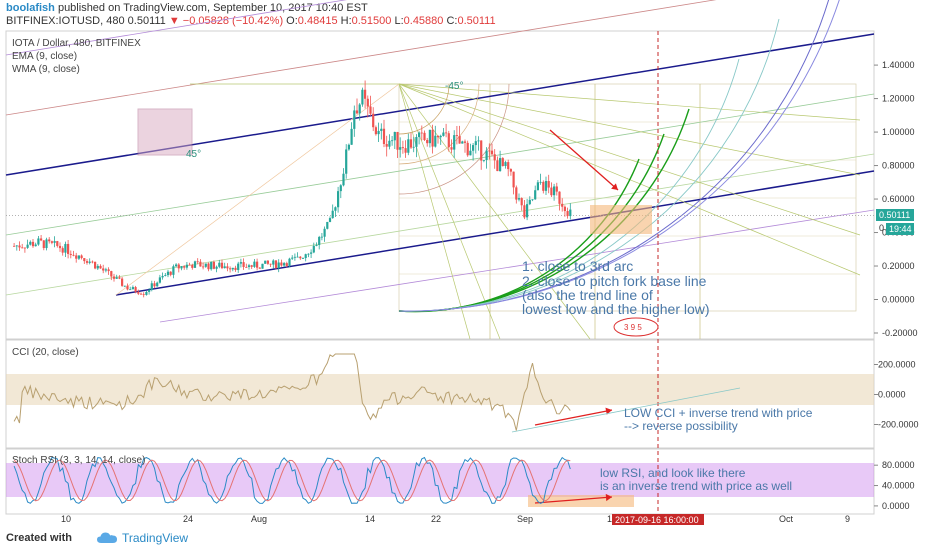  Describe the element at coordinates (898, 486) in the screenshot. I see `rsi-tick-label: 40.0000` at that location.